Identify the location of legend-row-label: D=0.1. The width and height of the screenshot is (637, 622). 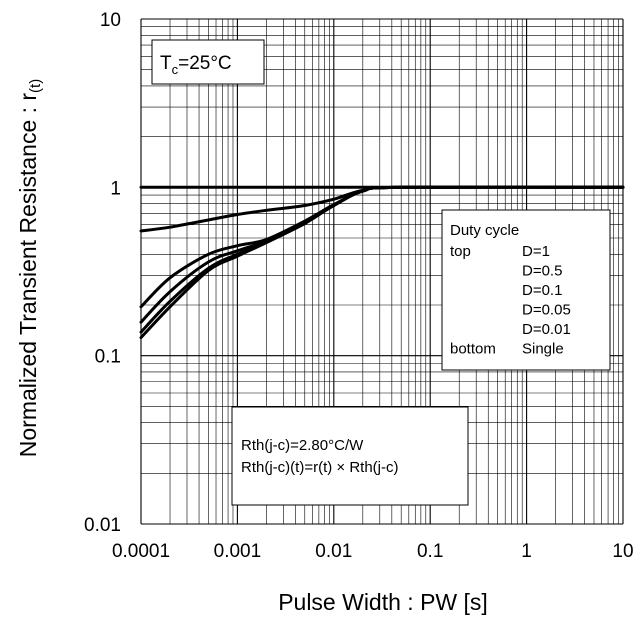
(542, 290).